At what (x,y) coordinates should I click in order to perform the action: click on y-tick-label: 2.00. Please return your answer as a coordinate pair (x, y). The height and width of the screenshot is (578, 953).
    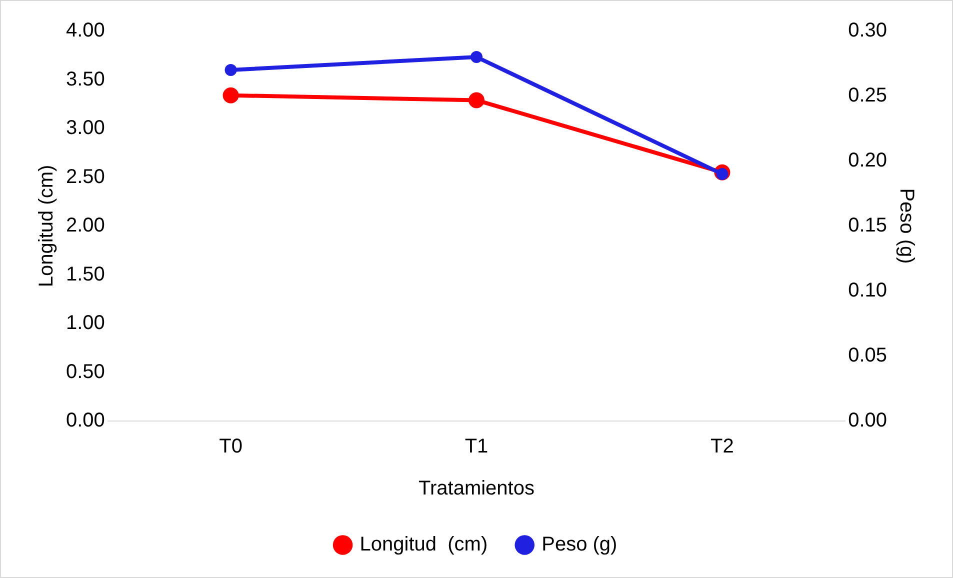
    Looking at the image, I should click on (85, 225).